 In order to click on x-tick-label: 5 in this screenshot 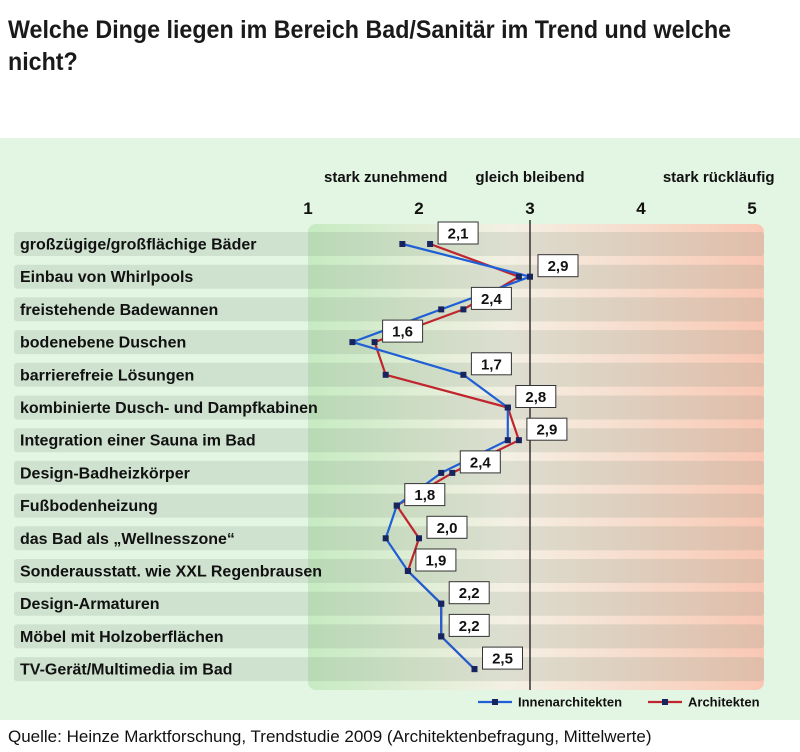, I will do `click(751, 208)`.